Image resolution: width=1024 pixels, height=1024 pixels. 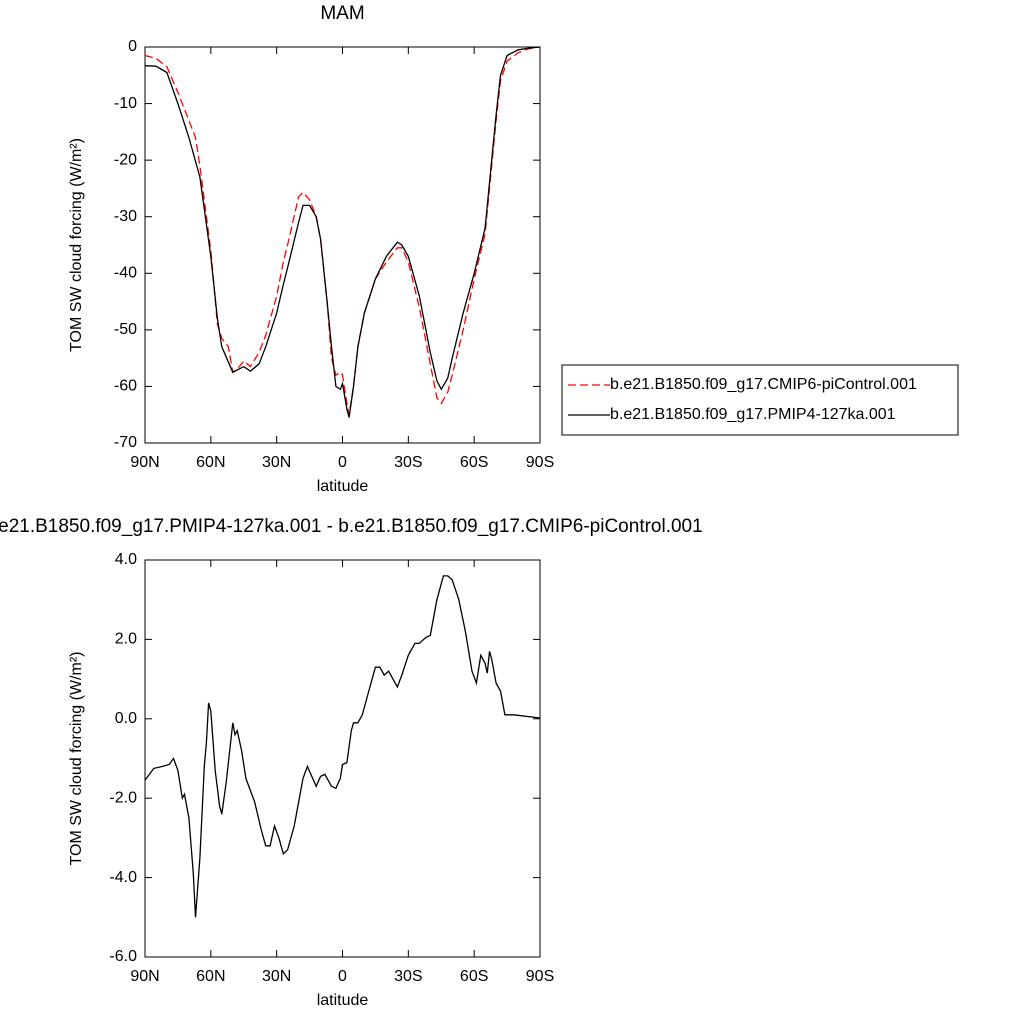 I want to click on y-tick-label: -2.0, so click(x=123, y=797).